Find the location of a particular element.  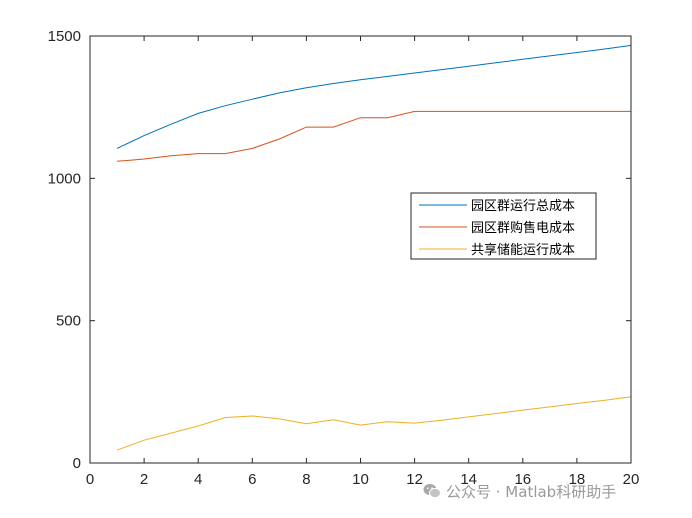

wechat-icon is located at coordinates (432, 491).